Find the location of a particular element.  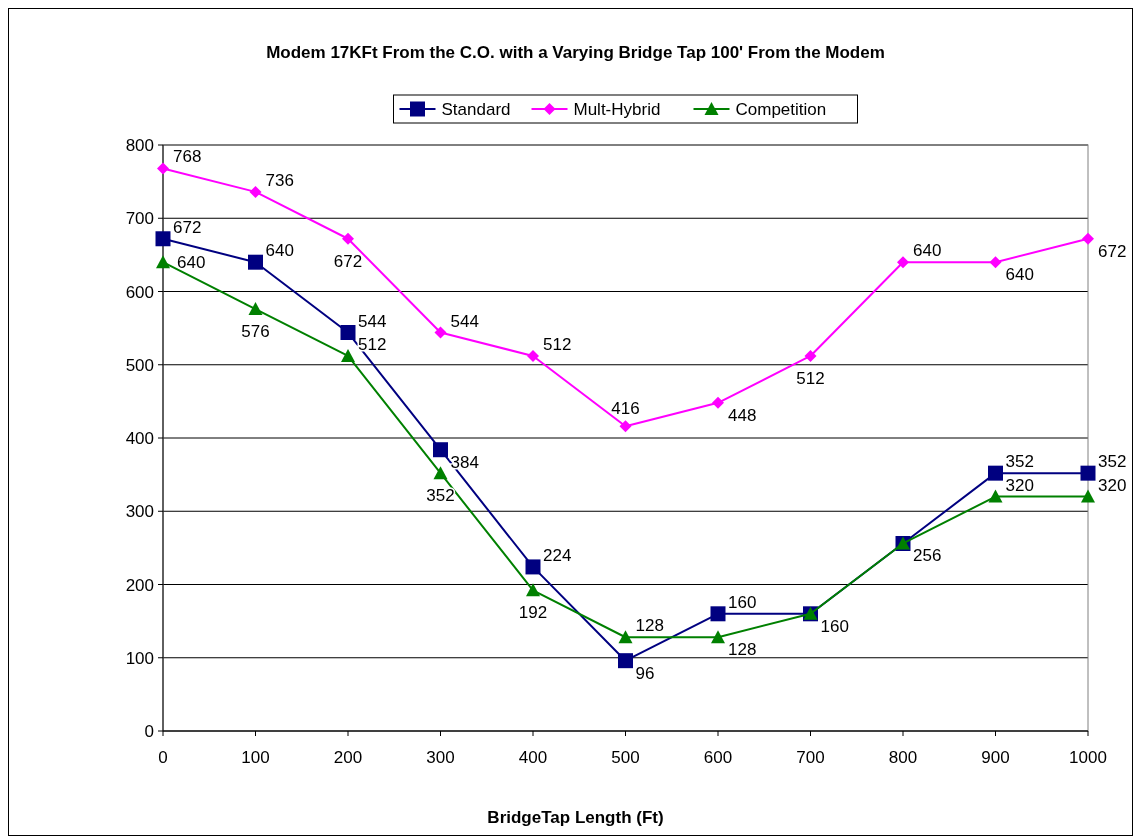

x-tick-label: 200 is located at coordinates (348, 757).